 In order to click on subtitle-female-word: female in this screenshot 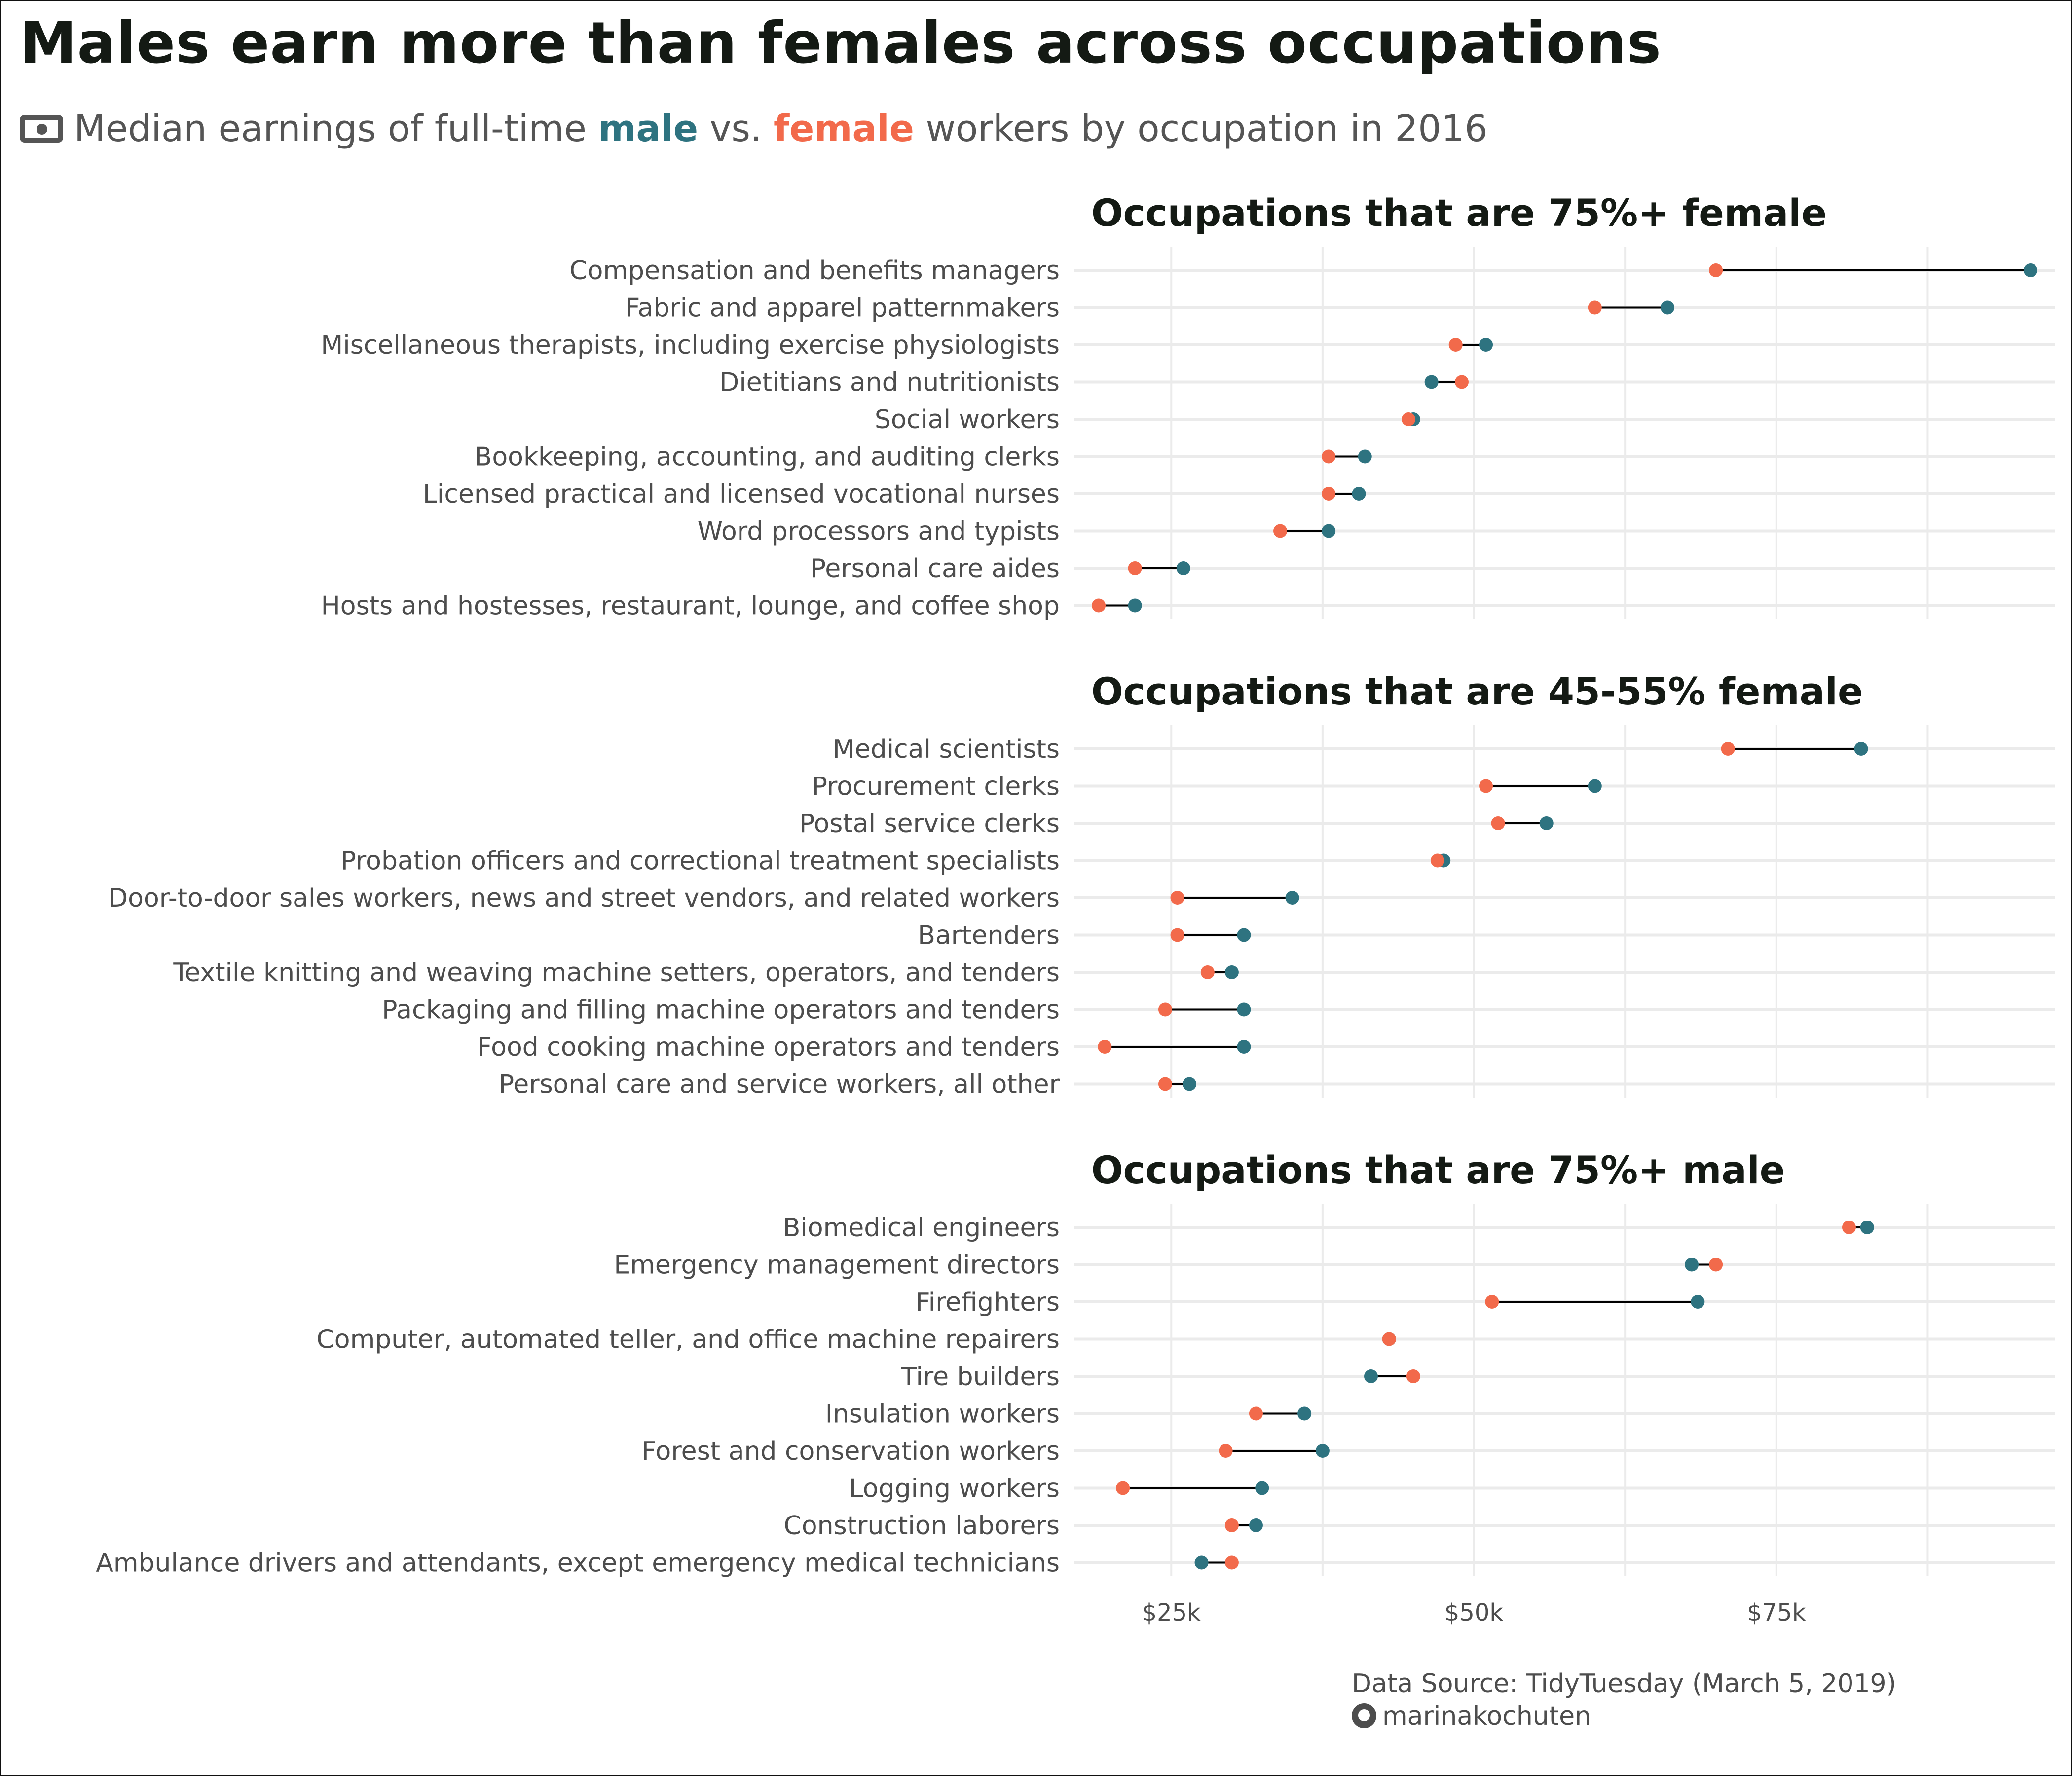, I will do `click(844, 129)`.